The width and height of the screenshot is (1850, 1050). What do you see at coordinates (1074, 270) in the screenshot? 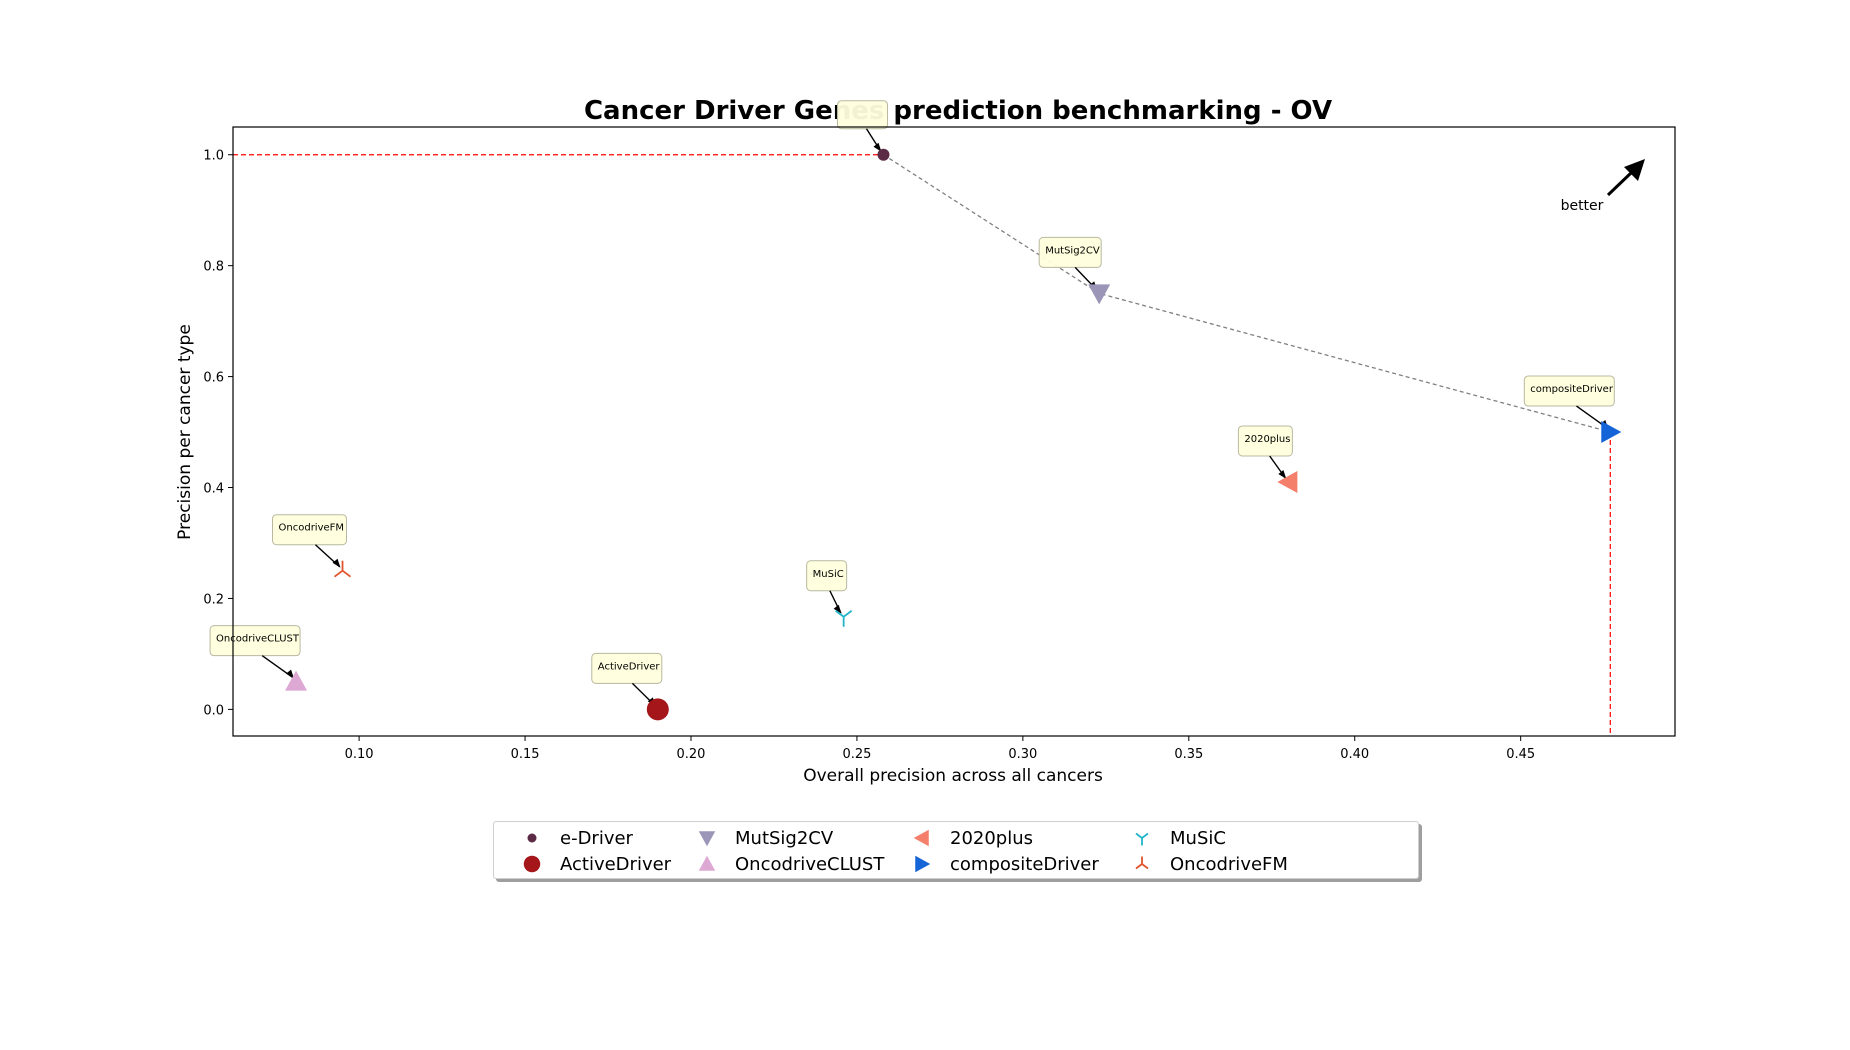
I see `data-point-mutsig2cv: MutSig2CV` at bounding box center [1074, 270].